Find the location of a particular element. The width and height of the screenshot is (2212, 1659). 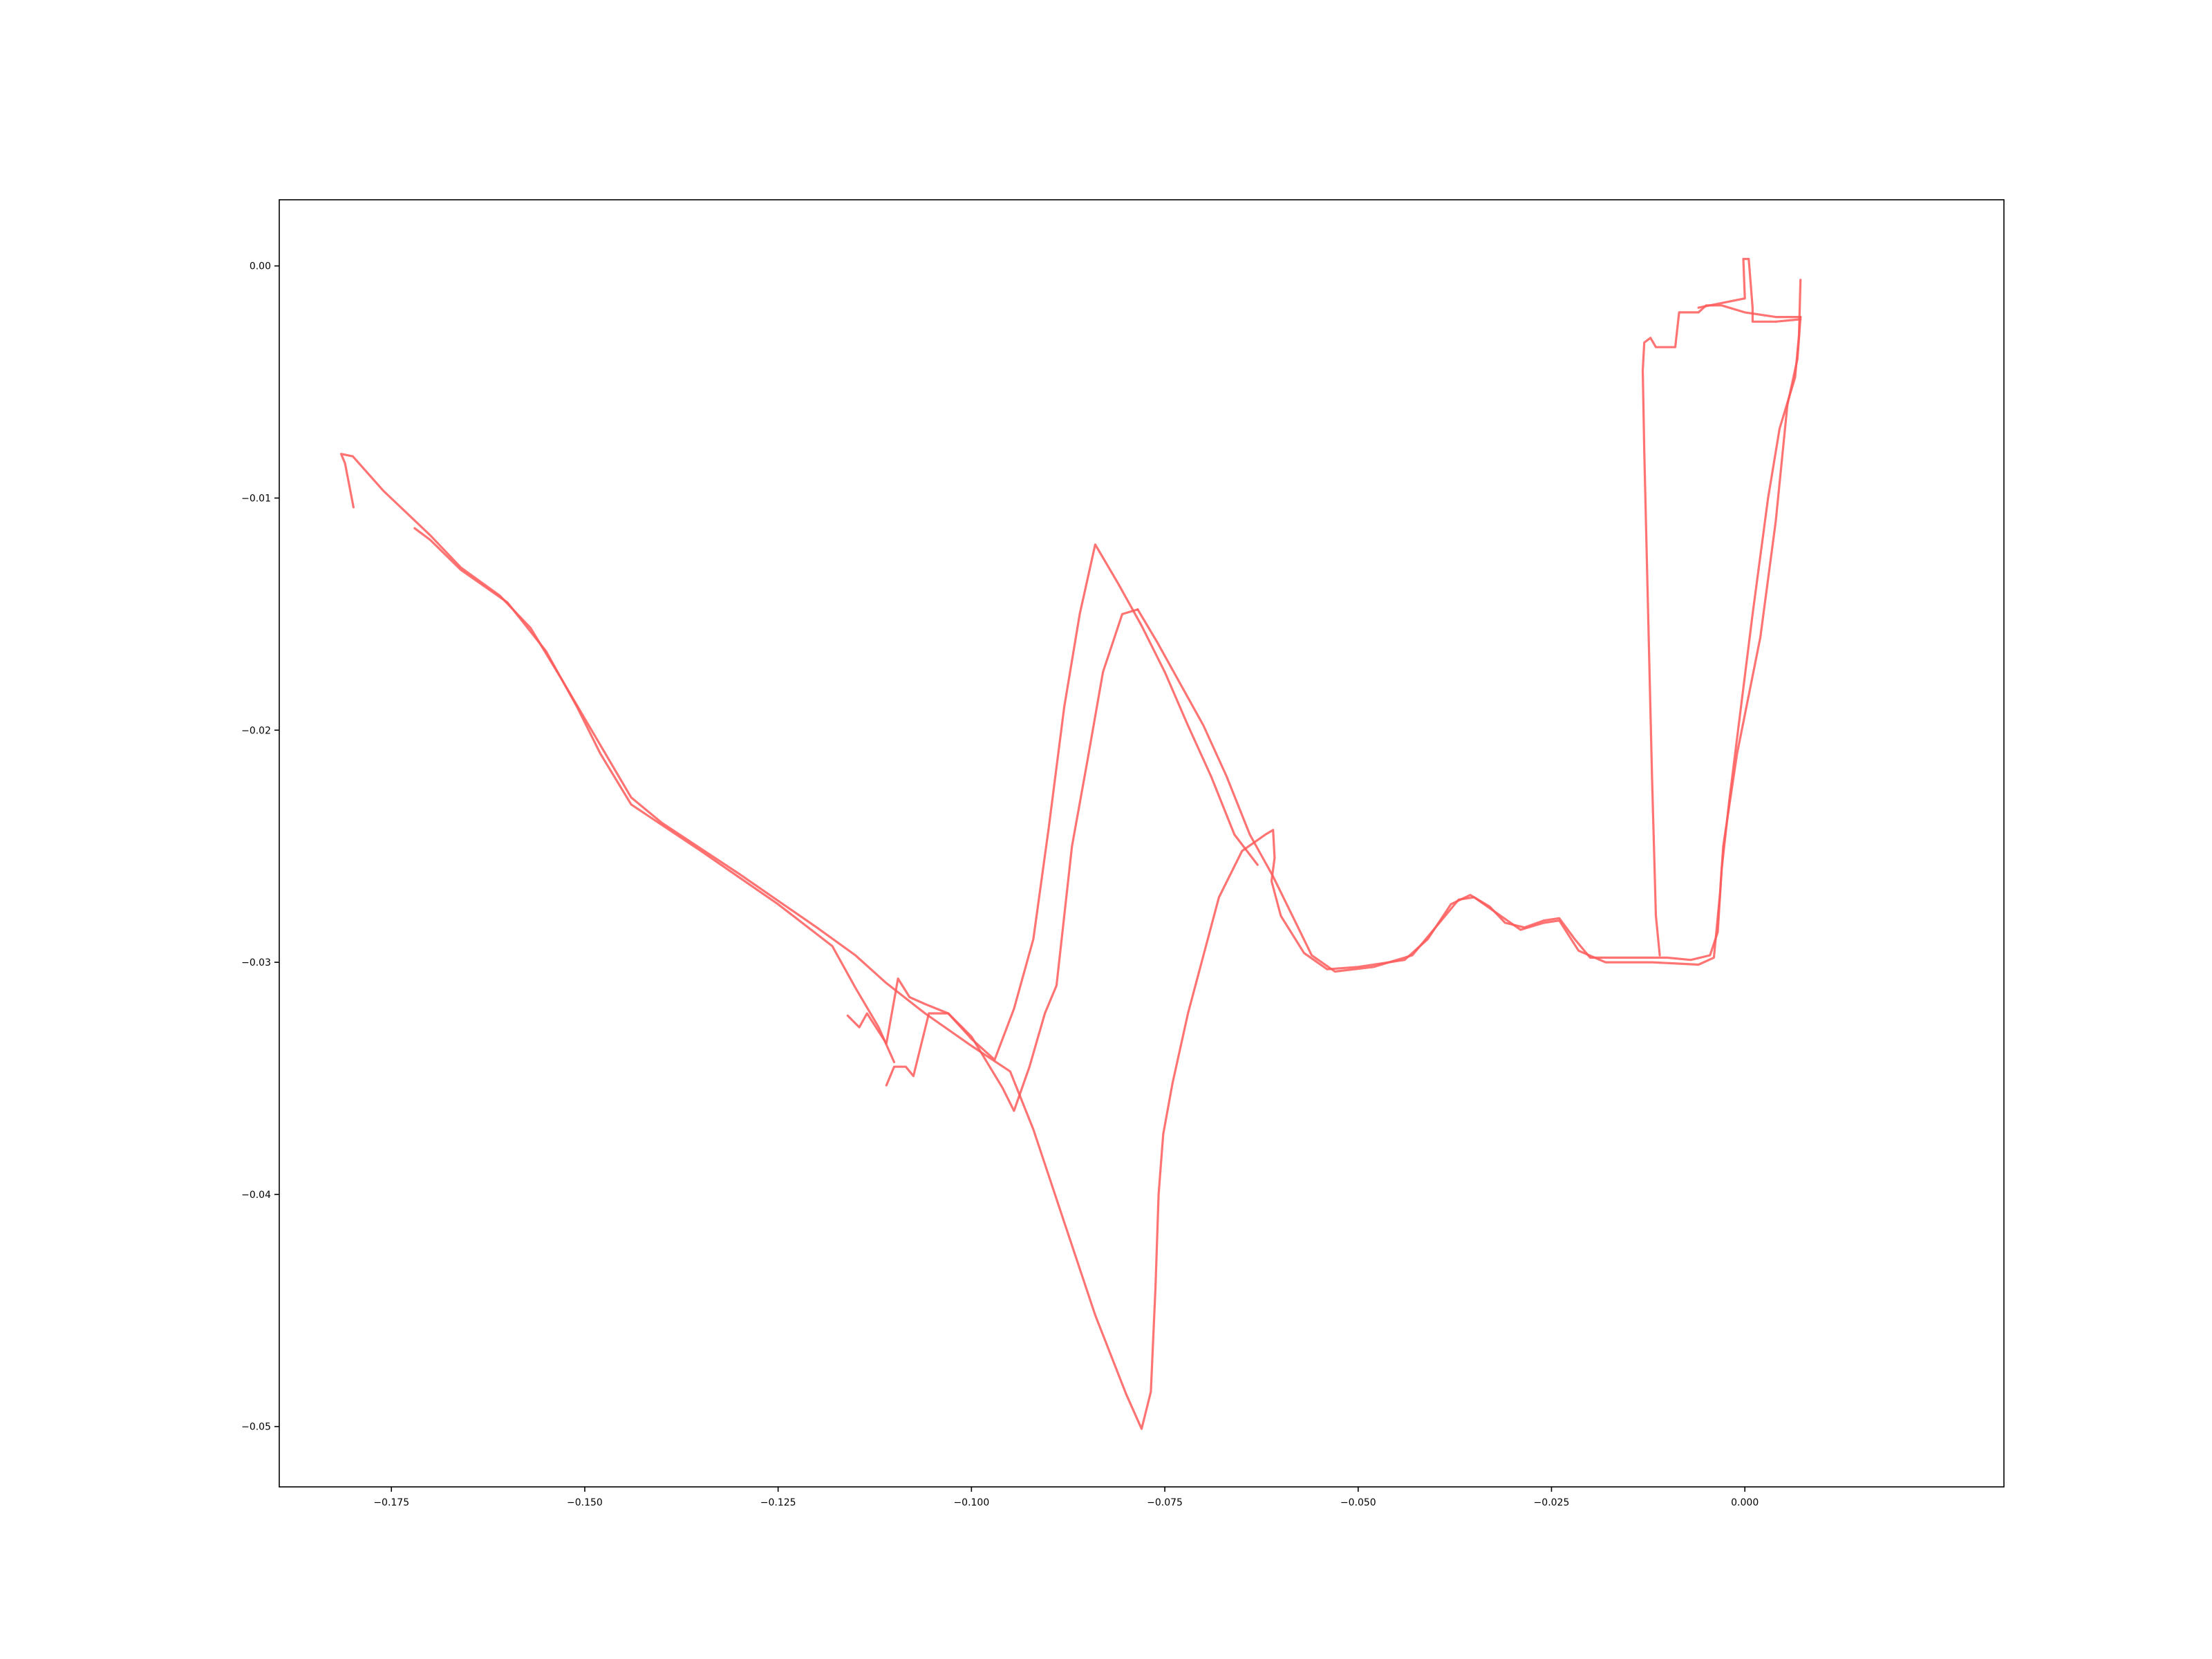

x-tick-label-3: −0.100 is located at coordinates (971, 1502).